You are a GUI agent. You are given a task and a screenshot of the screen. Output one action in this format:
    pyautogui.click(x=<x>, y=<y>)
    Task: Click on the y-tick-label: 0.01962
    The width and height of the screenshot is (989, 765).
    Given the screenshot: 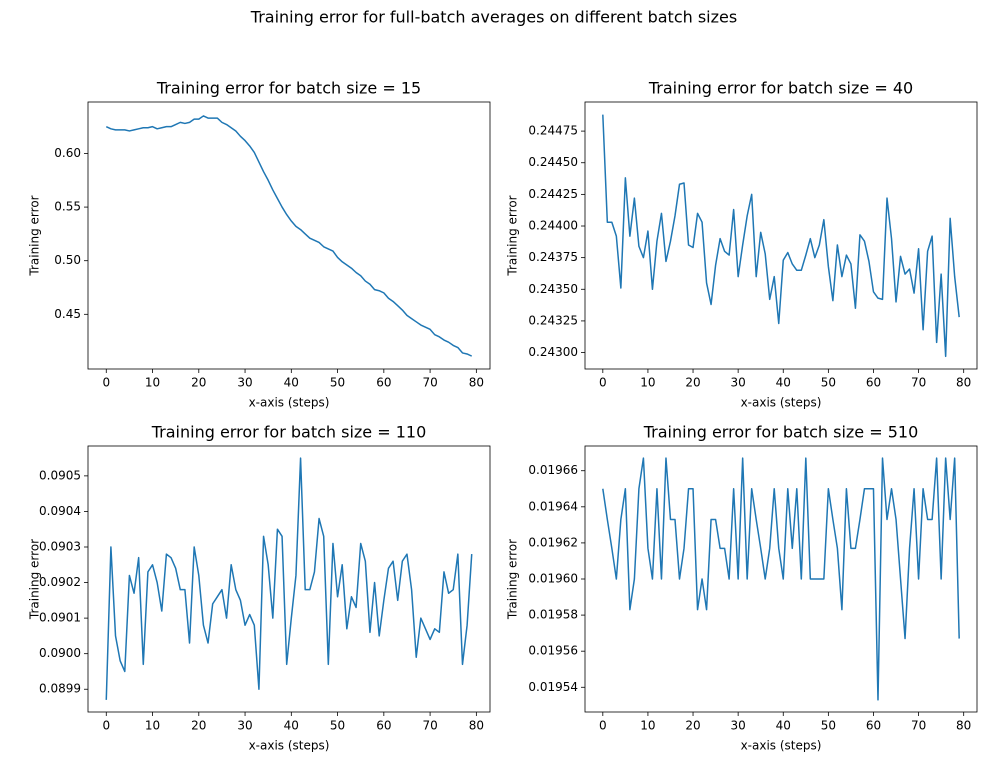 What is the action you would take?
    pyautogui.click(x=553, y=542)
    